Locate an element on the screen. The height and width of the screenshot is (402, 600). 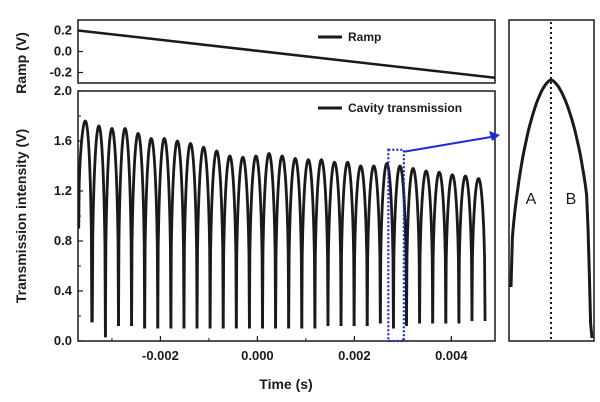
ramp-y-ticks: 0.2 0.0 -0.2 is located at coordinates (66, 51).